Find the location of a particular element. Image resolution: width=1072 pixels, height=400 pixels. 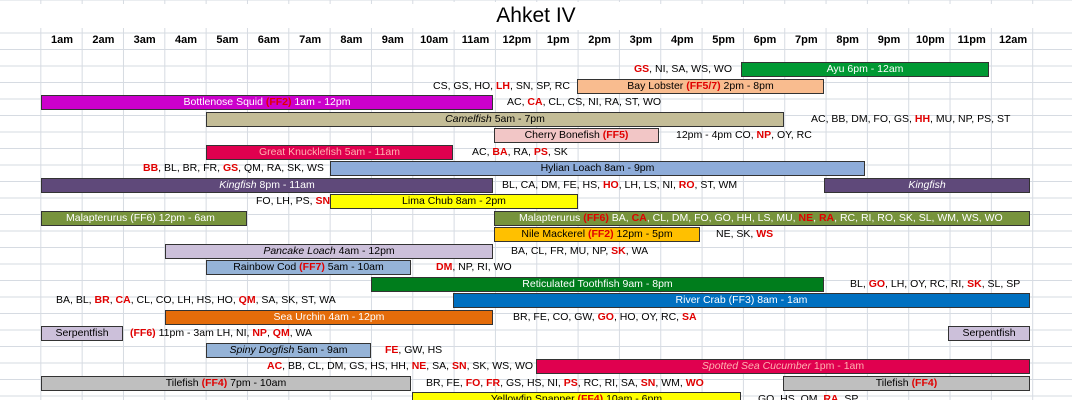

highlight-code: LH is located at coordinates (503, 85).